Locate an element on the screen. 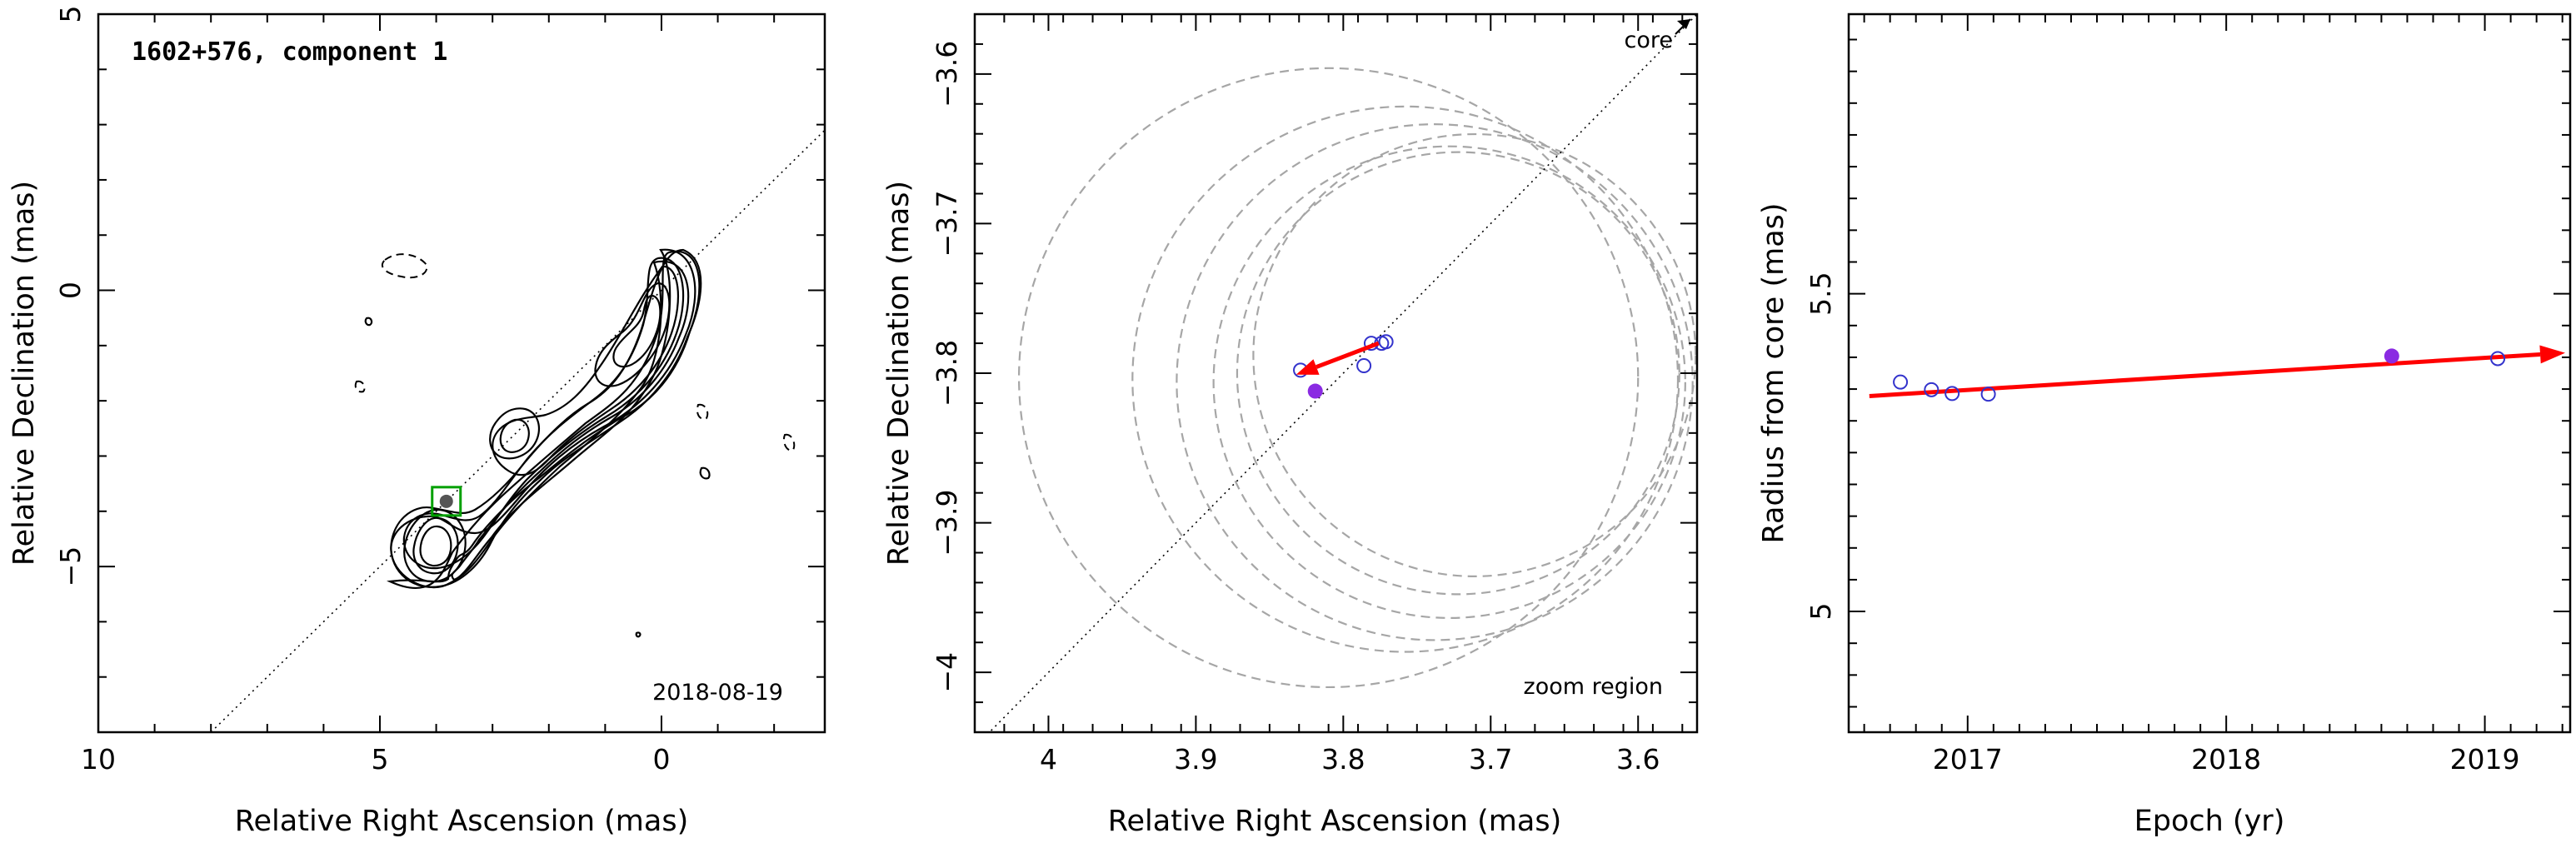 The width and height of the screenshot is (2576, 843). epoch-label: 2018-08-19 is located at coordinates (717, 693).